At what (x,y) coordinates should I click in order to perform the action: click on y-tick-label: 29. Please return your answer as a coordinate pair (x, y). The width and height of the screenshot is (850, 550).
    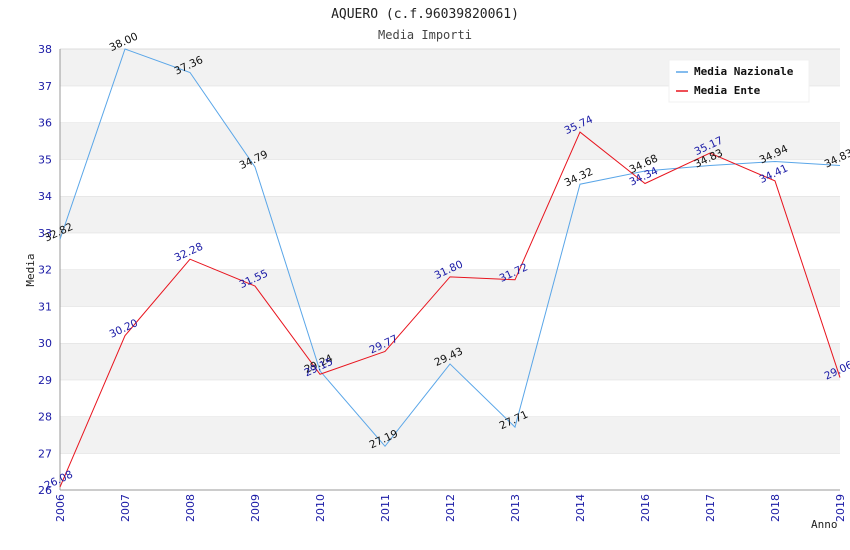
    Looking at the image, I should click on (45, 380).